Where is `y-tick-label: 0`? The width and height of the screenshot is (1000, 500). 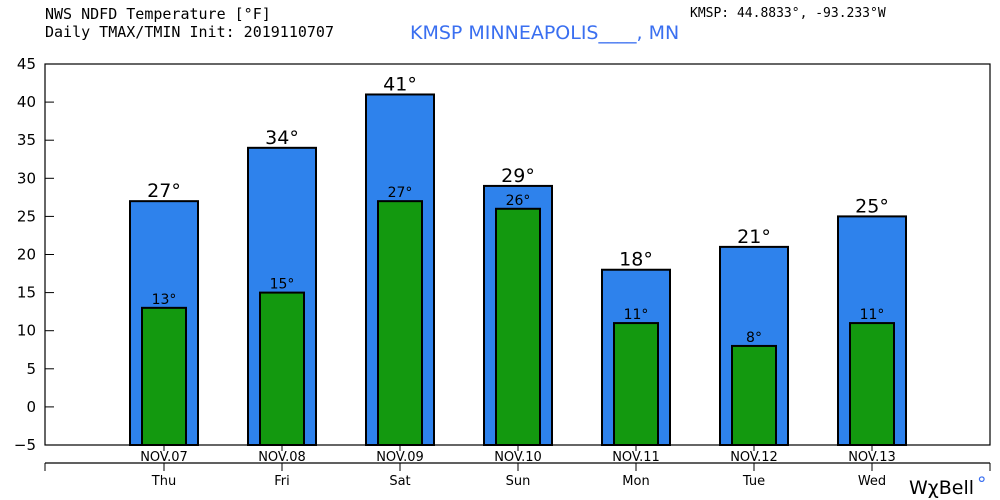
y-tick-label: 0 is located at coordinates (31, 407).